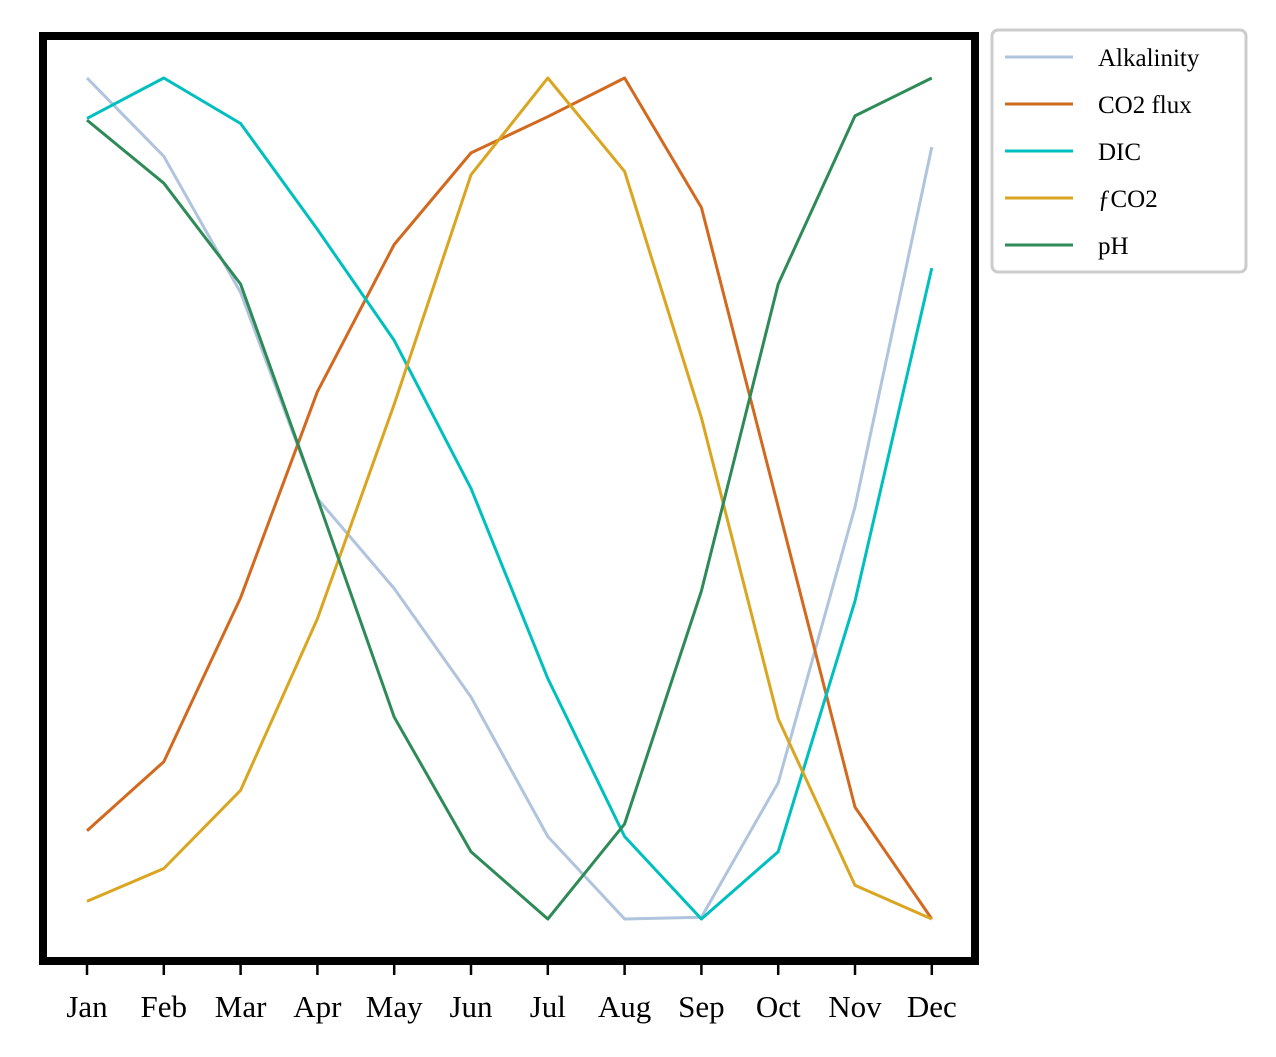 The image size is (1276, 1057). Describe the element at coordinates (164, 1006) in the screenshot. I see `x-tick-label-1: Feb` at that location.